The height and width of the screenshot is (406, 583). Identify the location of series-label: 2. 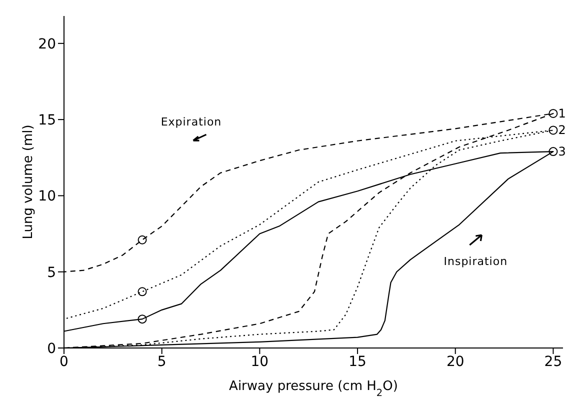
(562, 130).